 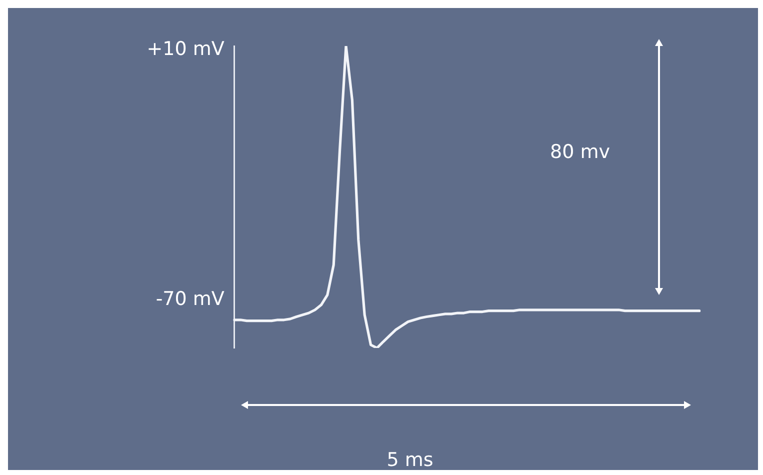 I want to click on y-tick-label: -70 mV, so click(x=190, y=299).